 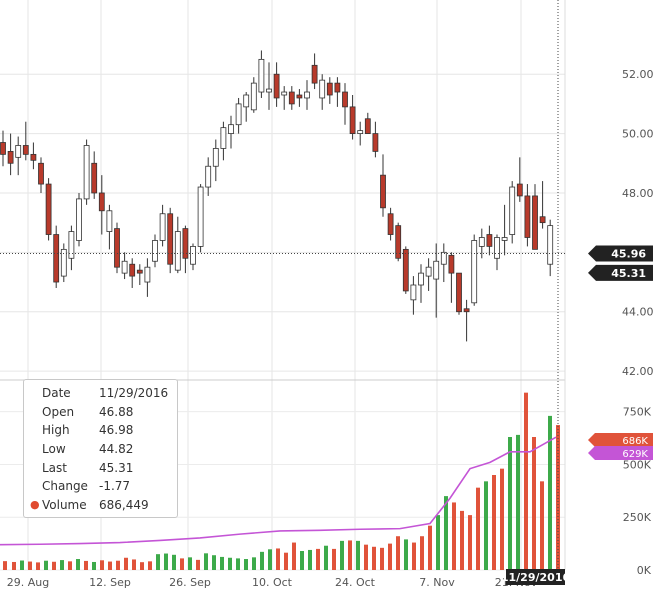 What do you see at coordinates (100, 393) in the screenshot?
I see `tooltip-row-date: Date 11/29/2016` at bounding box center [100, 393].